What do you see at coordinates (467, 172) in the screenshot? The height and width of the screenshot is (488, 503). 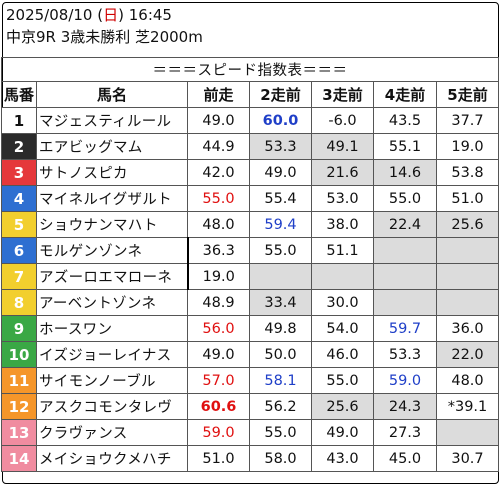 I see `speed-index-cell: 53.8` at bounding box center [467, 172].